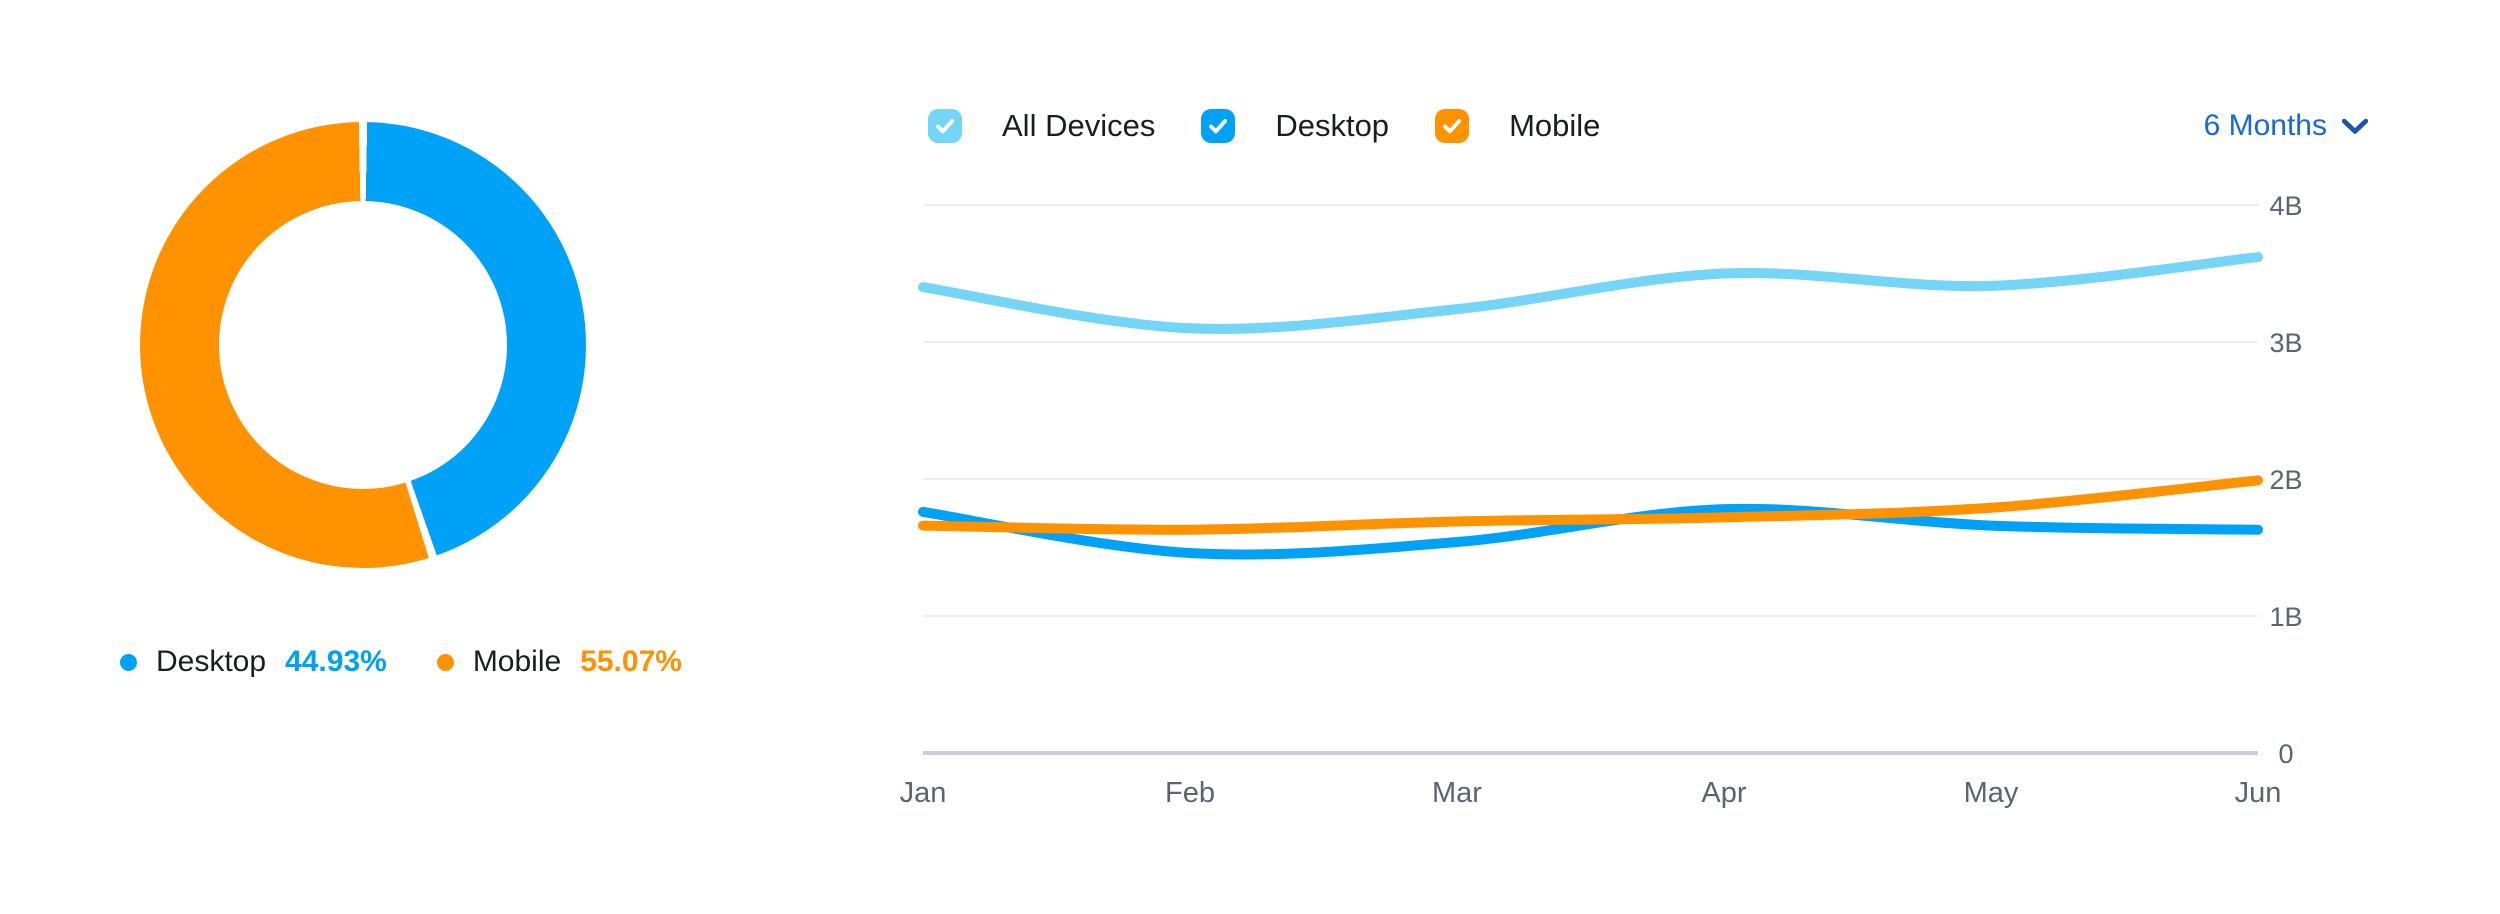  I want to click on series-toggle-label: Mobile, so click(1555, 125).